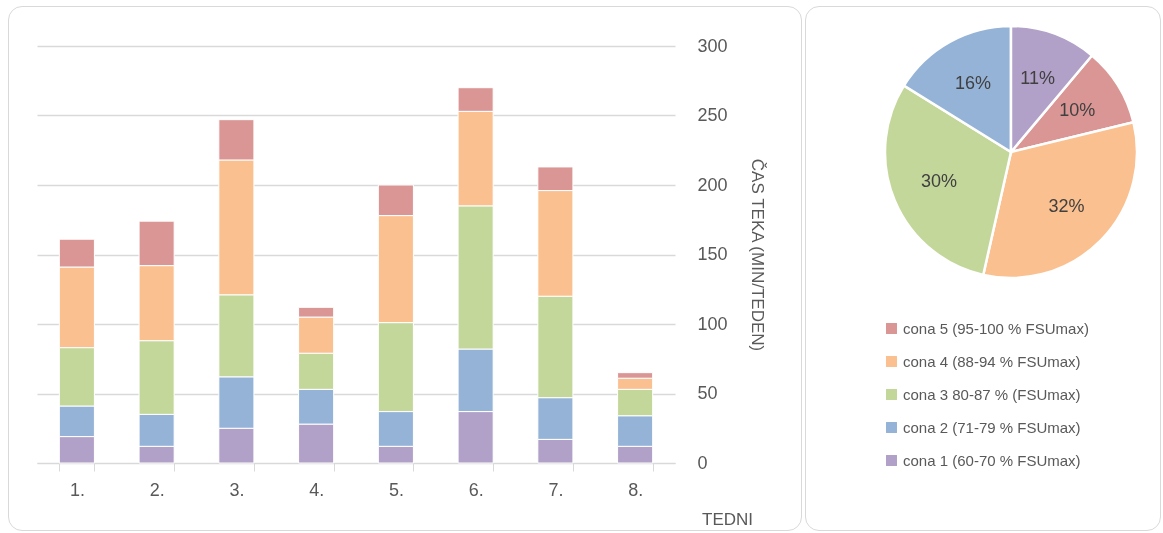 This screenshot has height=533, width=1163. Describe the element at coordinates (939, 181) in the screenshot. I see `data-label: 30%` at that location.